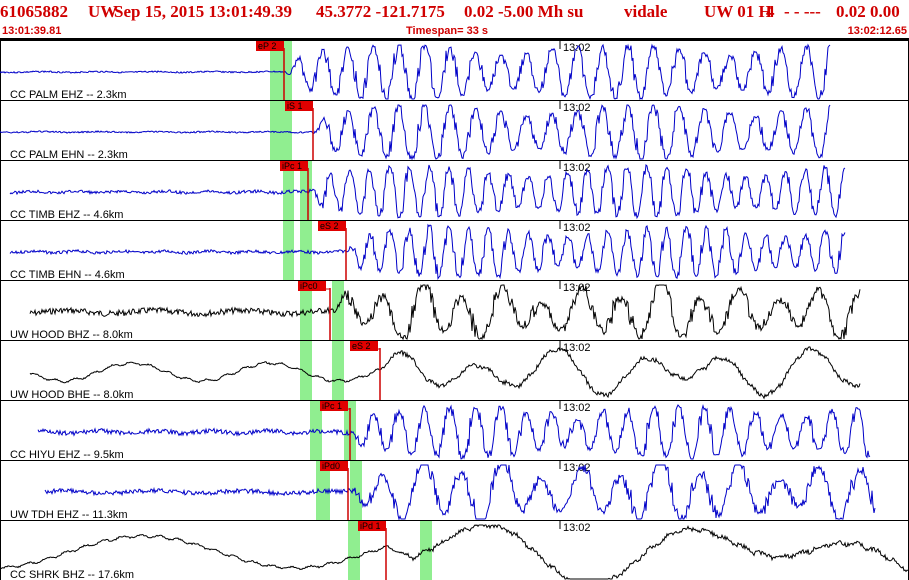  I want to click on event-magnitude: 0.02 -5.00 Mh su, so click(524, 11).